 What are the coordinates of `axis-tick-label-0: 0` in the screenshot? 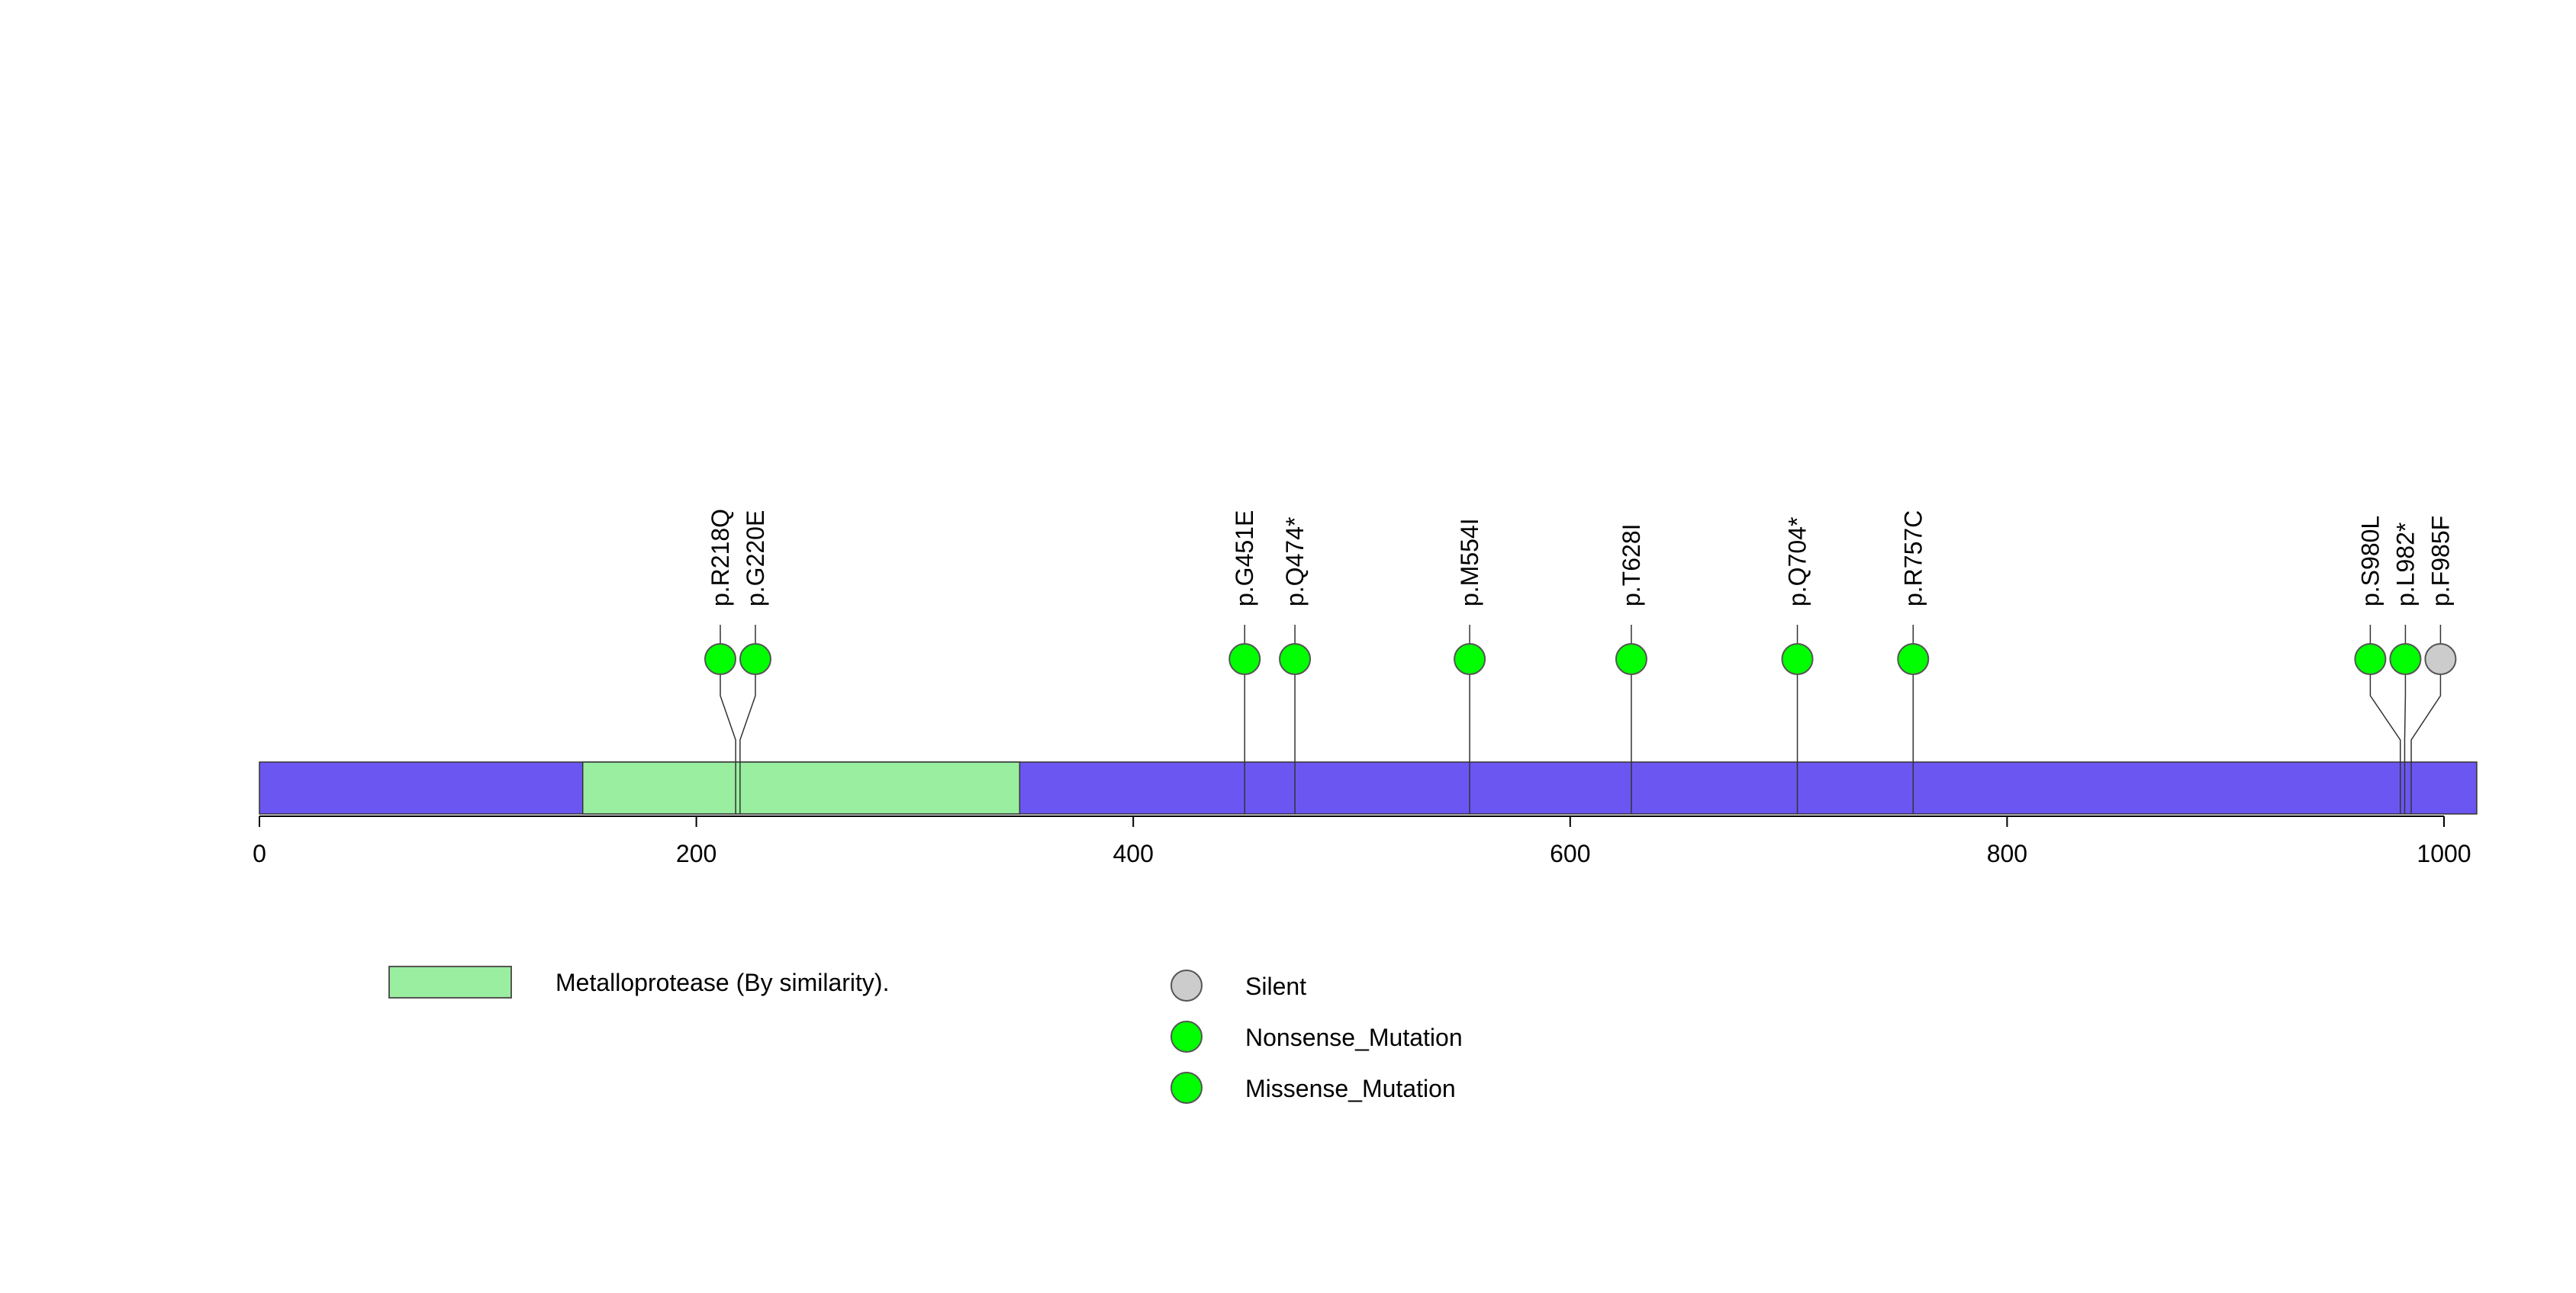 It's located at (259, 853).